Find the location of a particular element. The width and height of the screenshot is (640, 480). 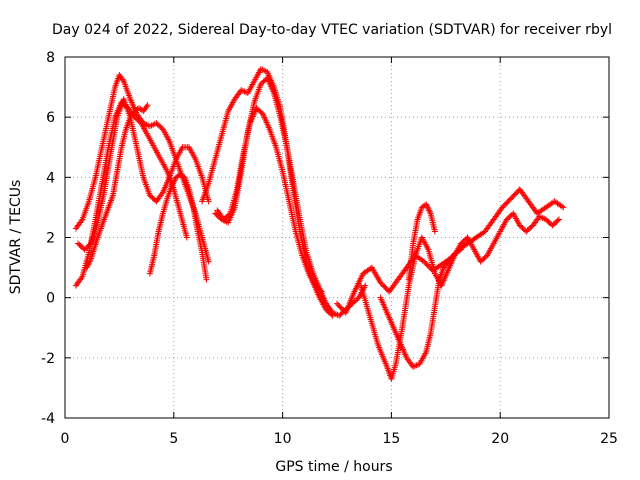

y-tick-label: -4 is located at coordinates (48, 419).